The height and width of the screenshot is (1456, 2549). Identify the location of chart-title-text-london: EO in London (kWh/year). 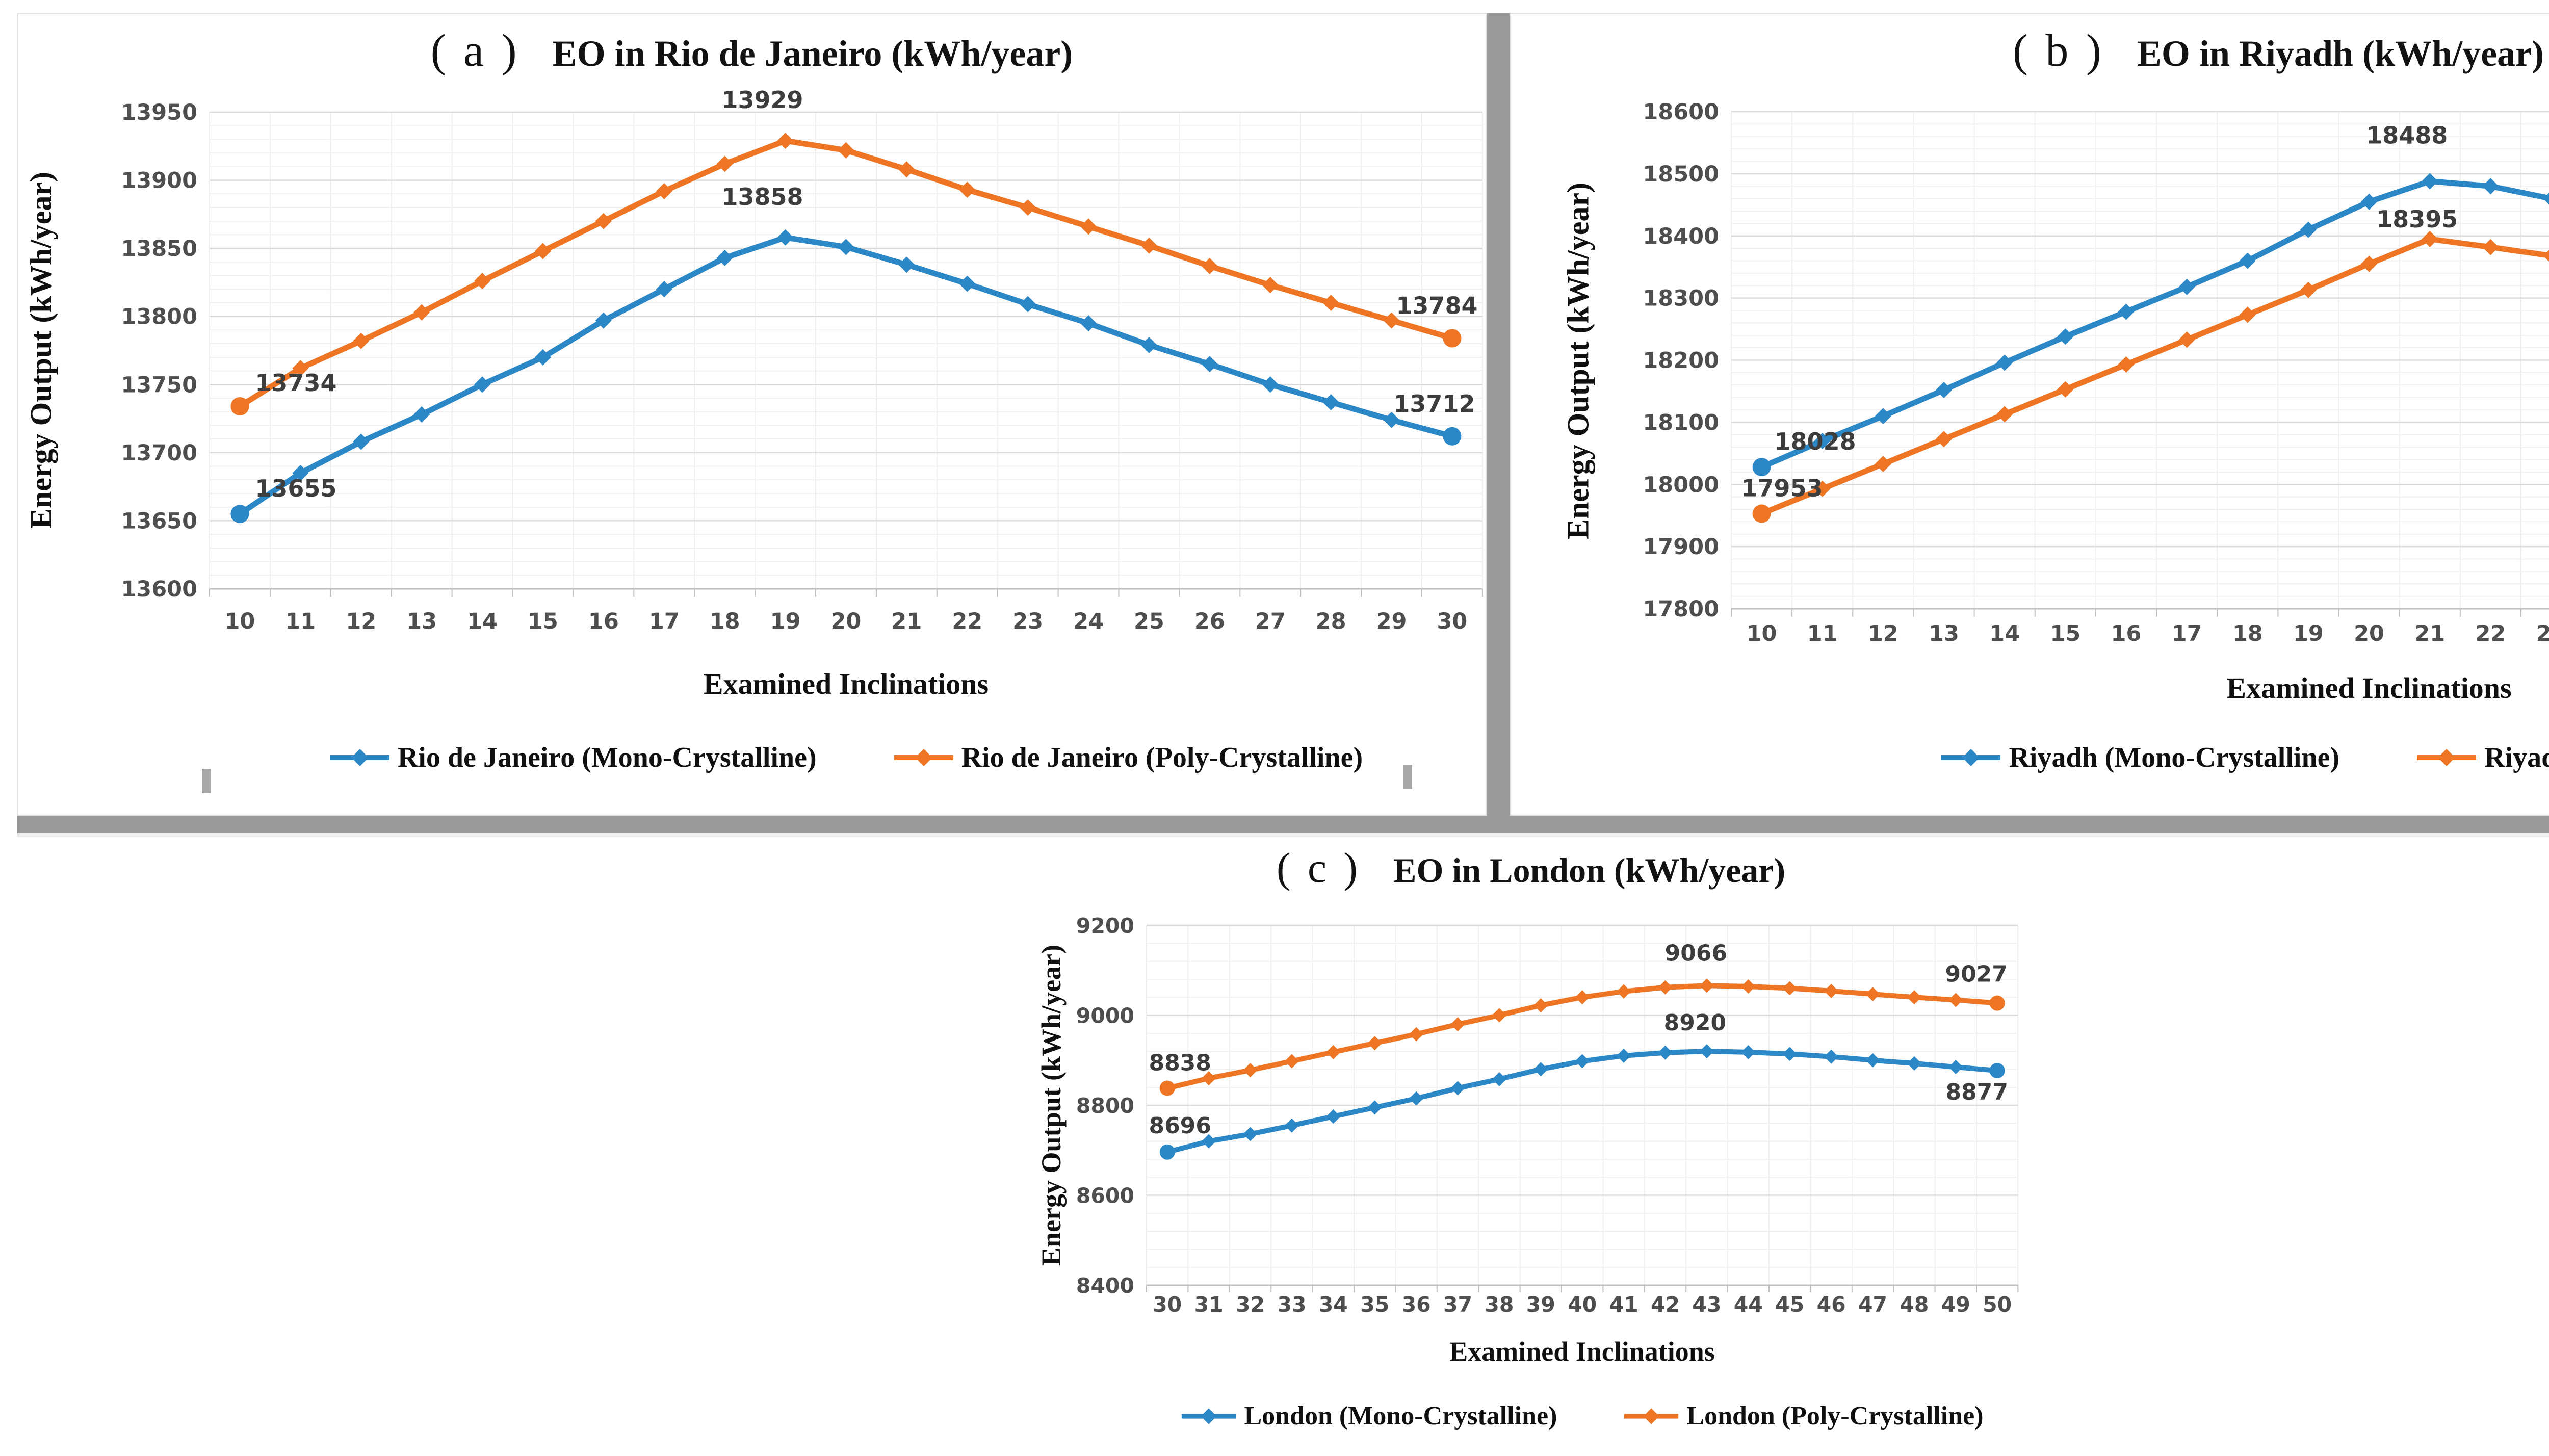
(1589, 870).